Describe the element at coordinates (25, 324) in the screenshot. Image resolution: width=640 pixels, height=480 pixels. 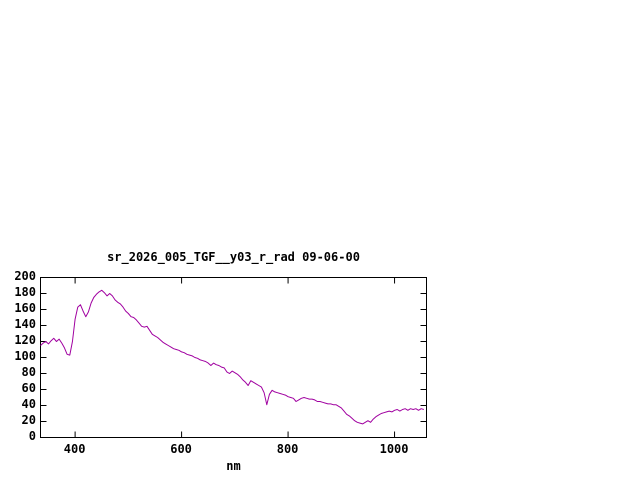
I see `y-tick-label: 140` at that location.